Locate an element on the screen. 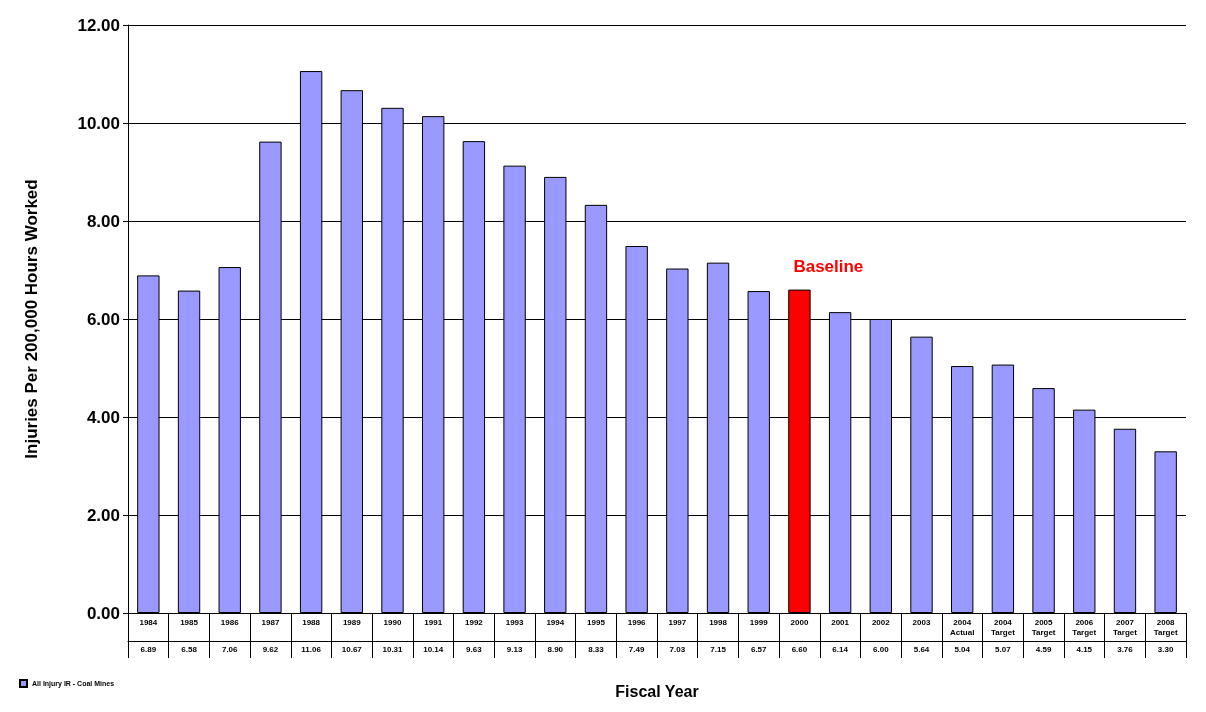 The height and width of the screenshot is (712, 1206). x-tick-label: 1987 is located at coordinates (270, 622).